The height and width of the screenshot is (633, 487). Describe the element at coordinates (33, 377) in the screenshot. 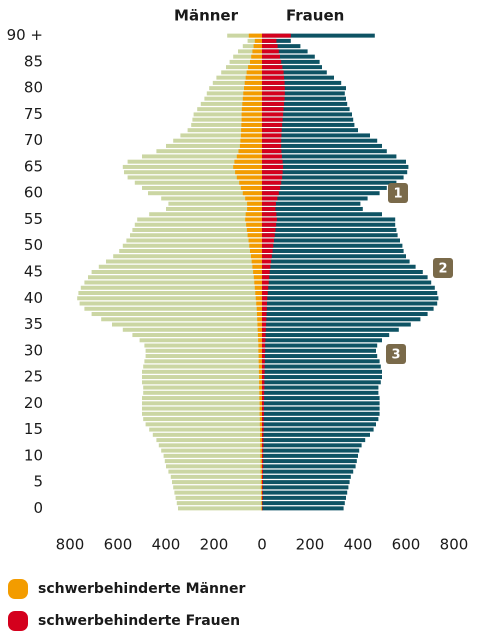

I see `y-tick-label: 25` at that location.